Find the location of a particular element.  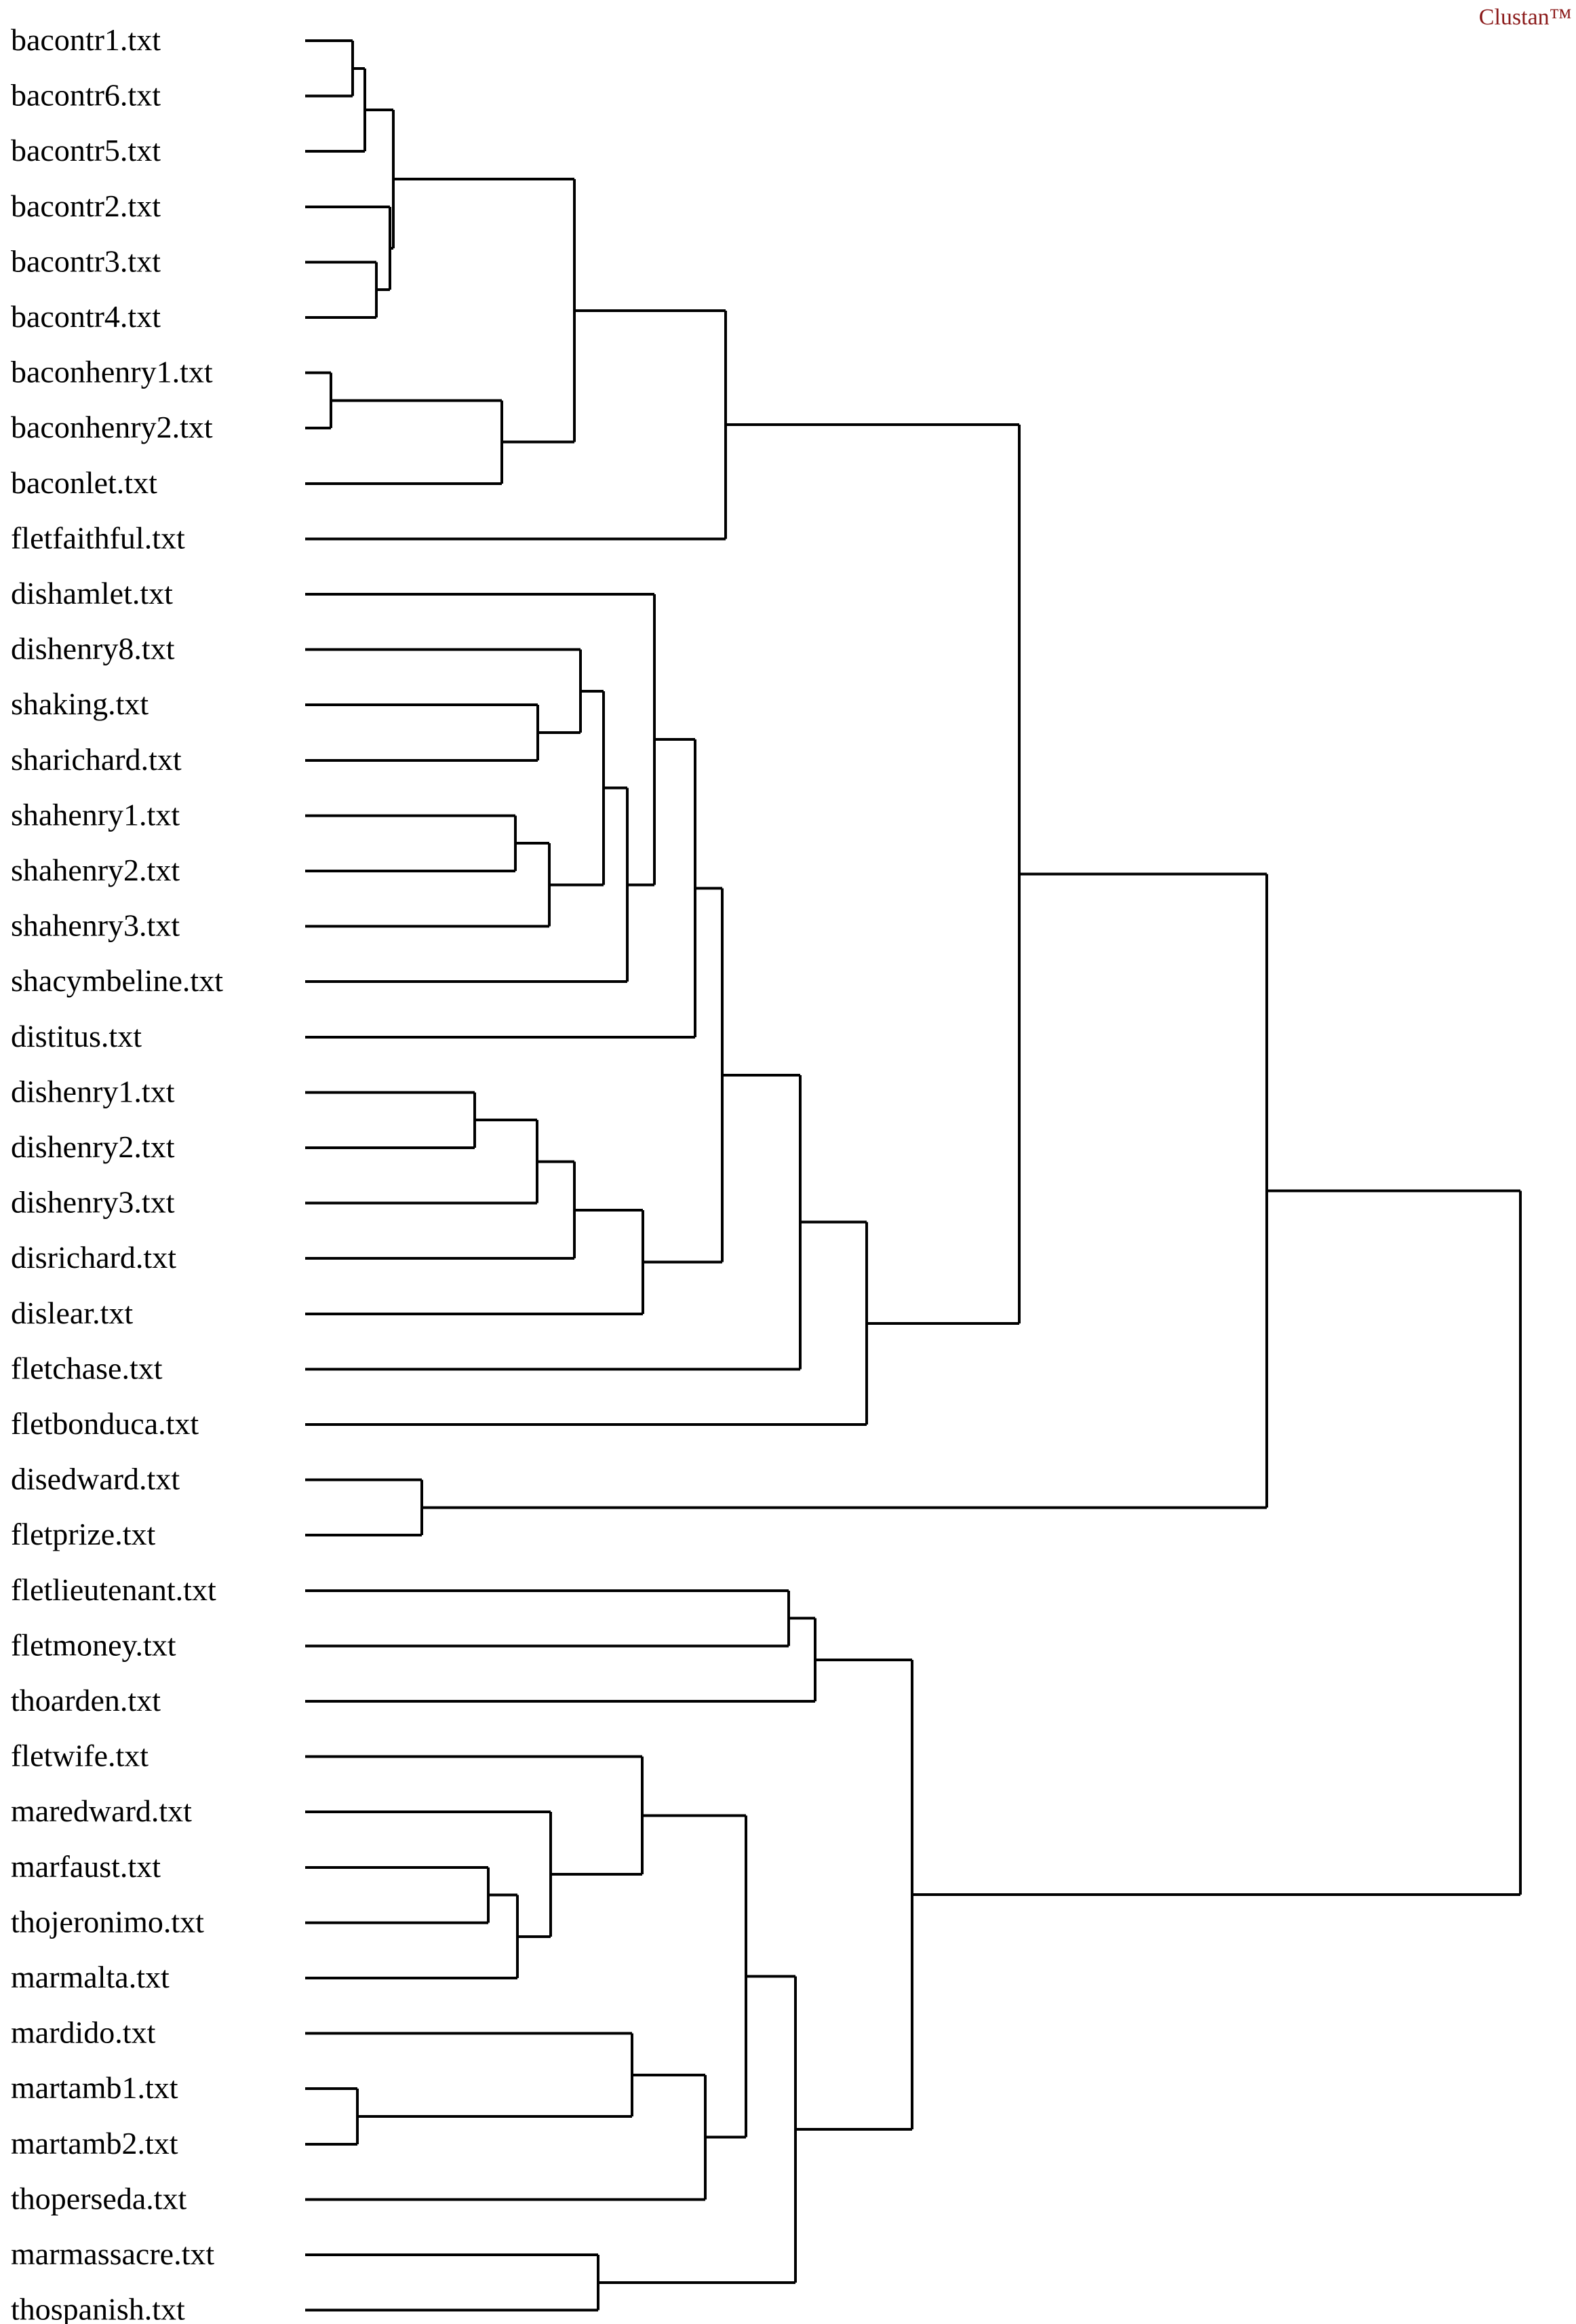

leaf-label: marfaust.txt is located at coordinates (86, 1867).